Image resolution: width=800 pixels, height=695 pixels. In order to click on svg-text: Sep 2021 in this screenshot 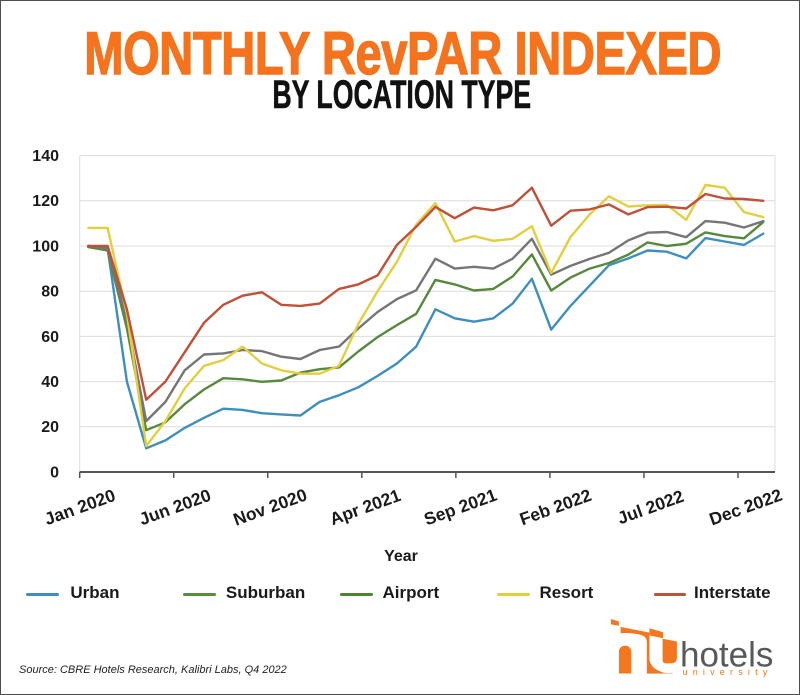, I will do `click(460, 507)`.